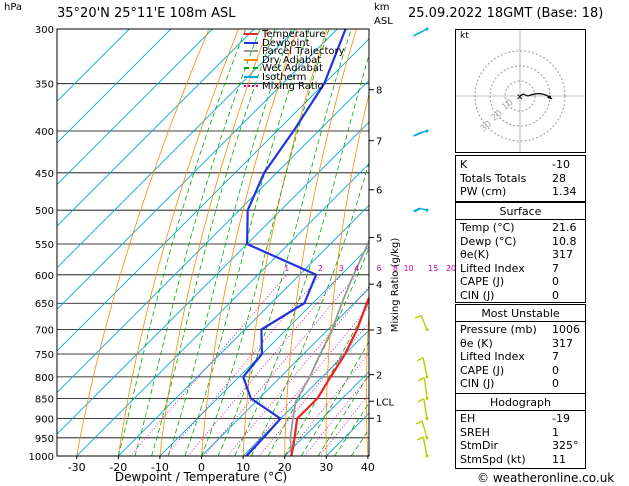 This screenshot has width=629, height=486. I want to click on mixing-ratio-label: 1, so click(286, 268).